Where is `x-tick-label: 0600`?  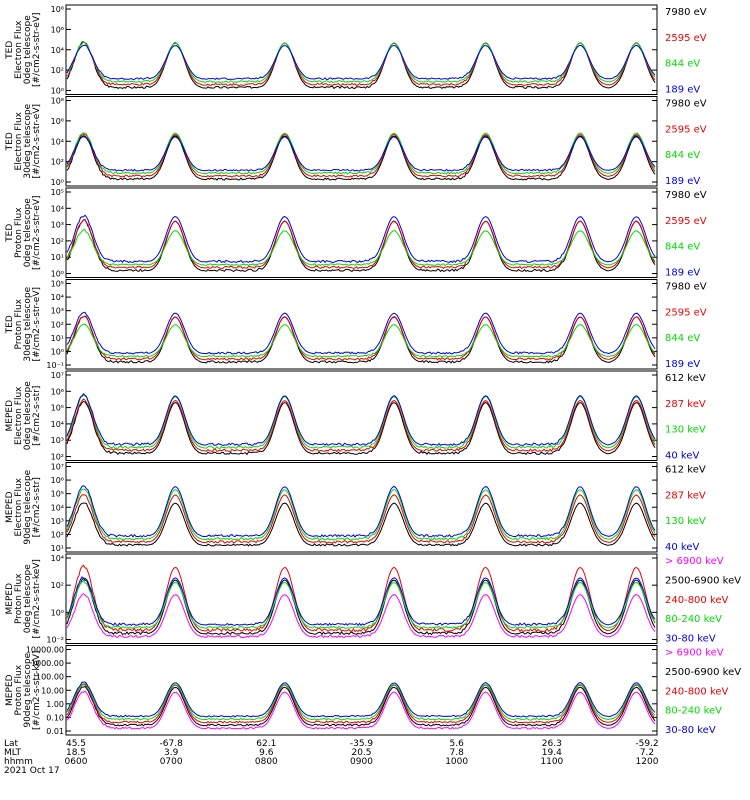
x-tick-label: 0600 is located at coordinates (76, 762).